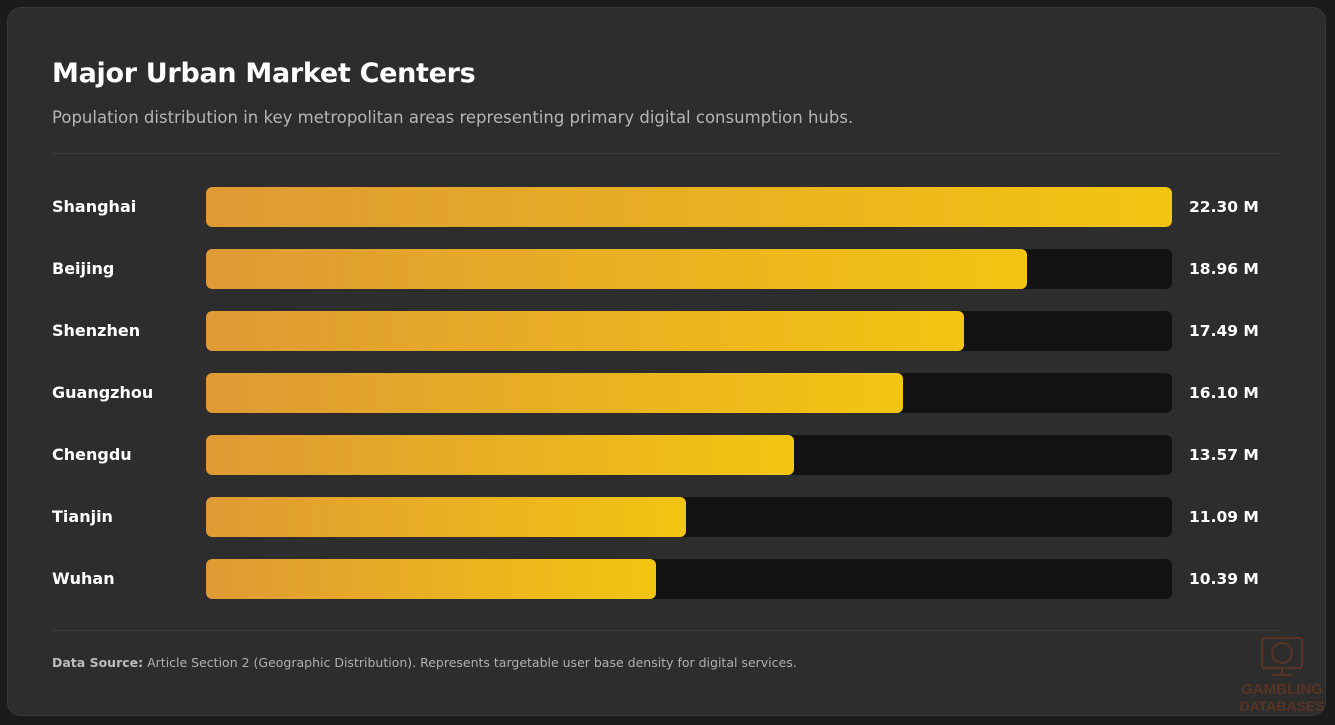  I want to click on category-label: Wuhan, so click(83, 578).